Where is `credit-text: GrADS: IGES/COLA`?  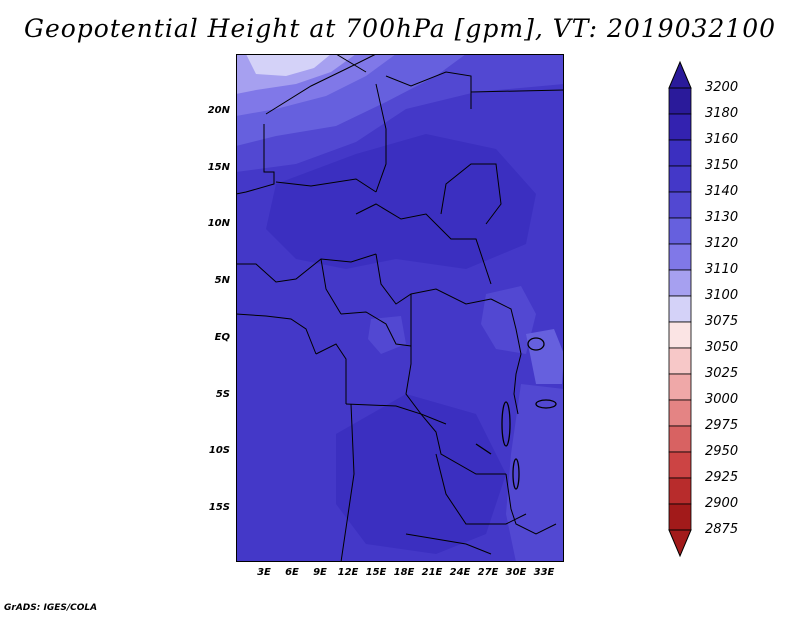
credit-text: GrADS: IGES/COLA is located at coordinates (51, 608).